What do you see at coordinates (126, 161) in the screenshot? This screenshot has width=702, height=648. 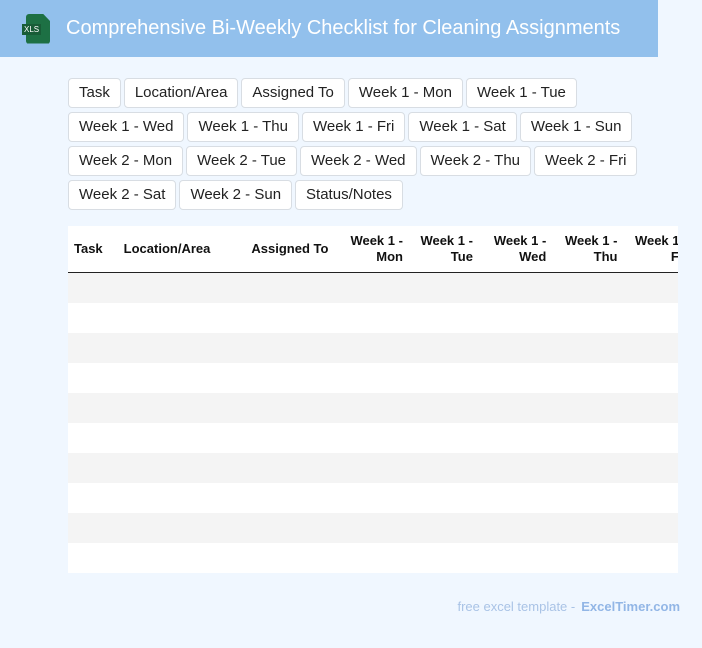 I see `column-chip: Week 2 - Mon` at bounding box center [126, 161].